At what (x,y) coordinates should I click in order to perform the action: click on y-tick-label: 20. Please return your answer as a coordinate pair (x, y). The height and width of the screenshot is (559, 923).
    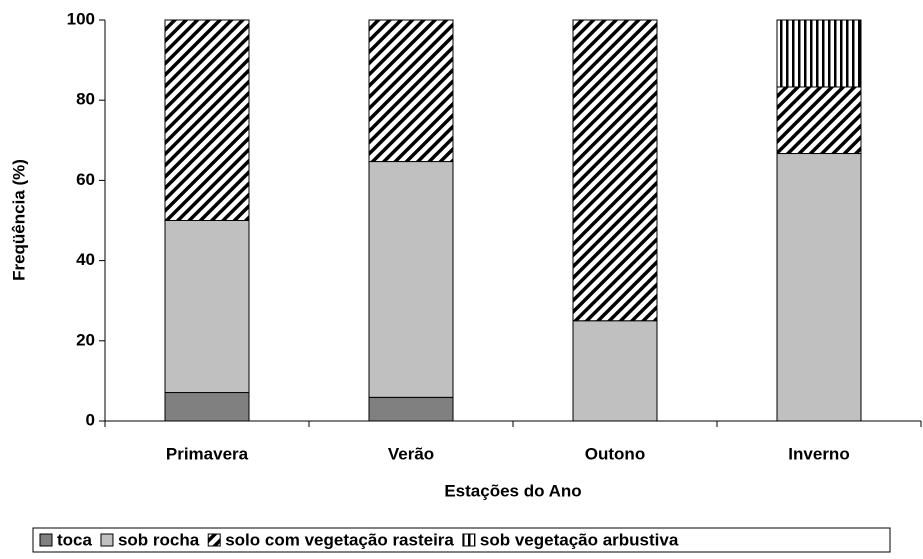
    Looking at the image, I should click on (85, 339).